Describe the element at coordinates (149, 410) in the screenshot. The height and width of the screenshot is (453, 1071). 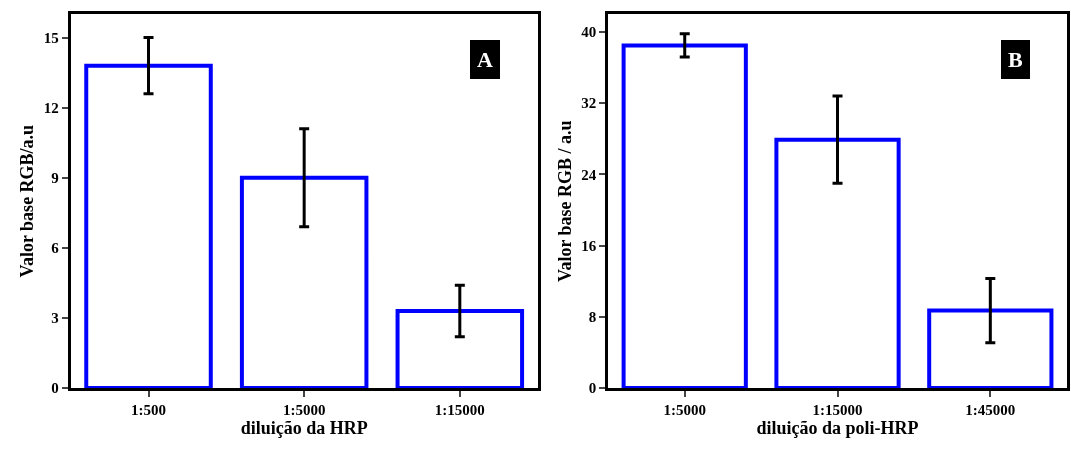
I see `x-tick-label: 1:500` at that location.